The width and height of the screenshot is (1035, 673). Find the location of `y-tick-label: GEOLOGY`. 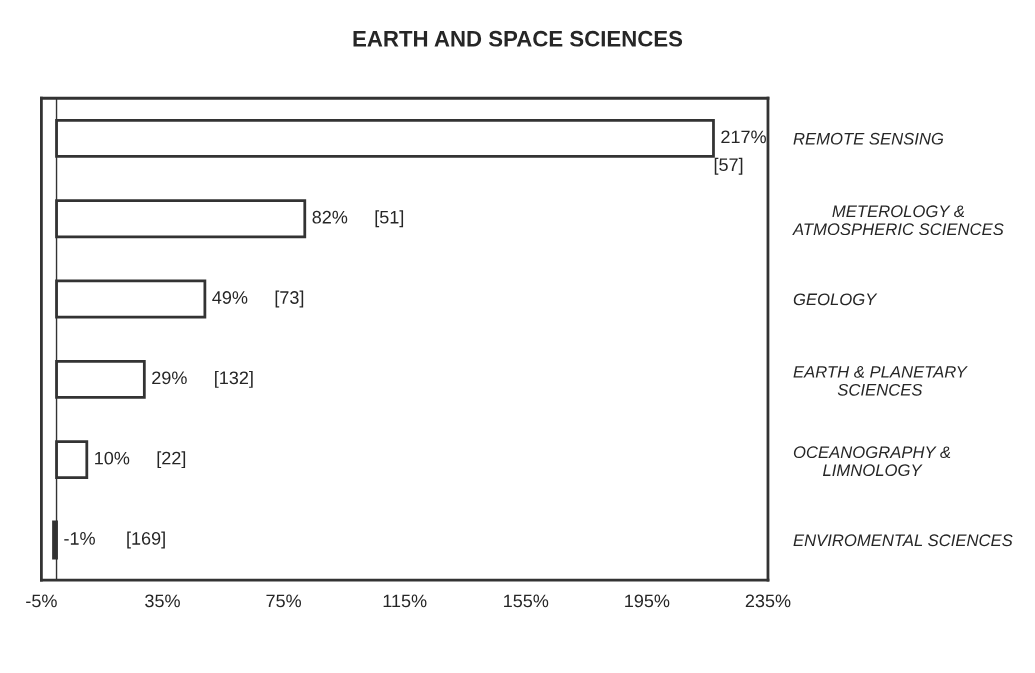

y-tick-label: GEOLOGY is located at coordinates (835, 299).